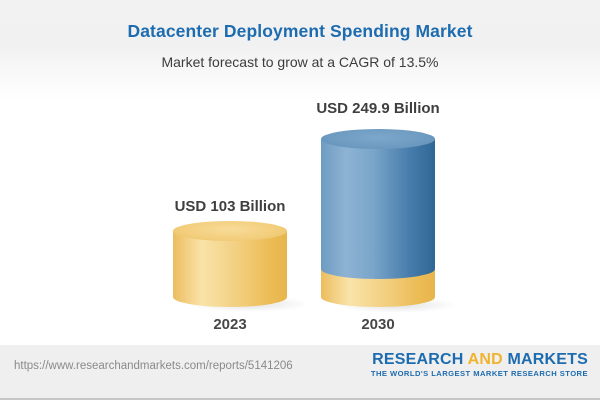 This screenshot has height=400, width=600. Describe the element at coordinates (378, 108) in the screenshot. I see `value-label-2030: USD 249.9 Billion` at that location.